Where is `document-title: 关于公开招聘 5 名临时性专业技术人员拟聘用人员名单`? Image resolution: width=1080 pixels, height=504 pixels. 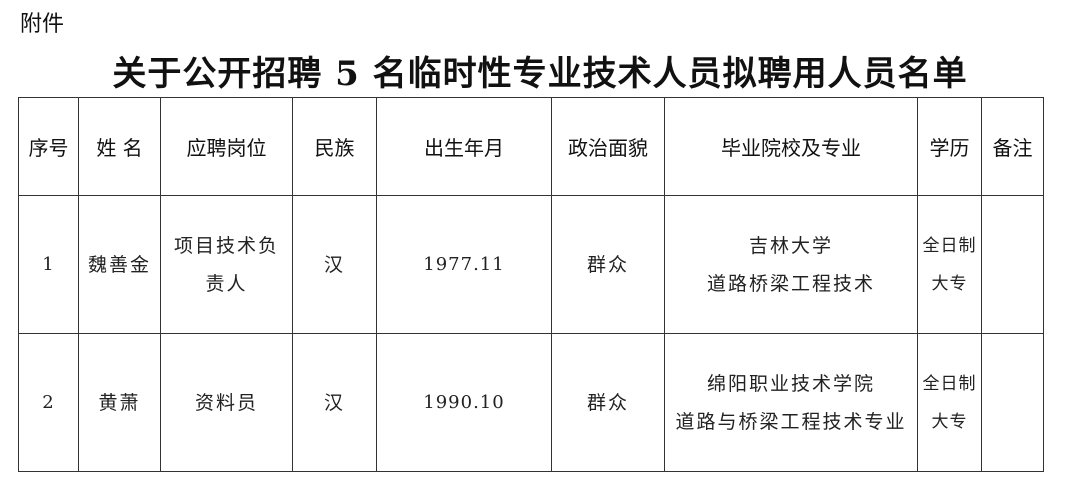 document-title: 关于公开招聘 5 名临时性专业技术人员拟聘用人员名单 is located at coordinates (540, 74).